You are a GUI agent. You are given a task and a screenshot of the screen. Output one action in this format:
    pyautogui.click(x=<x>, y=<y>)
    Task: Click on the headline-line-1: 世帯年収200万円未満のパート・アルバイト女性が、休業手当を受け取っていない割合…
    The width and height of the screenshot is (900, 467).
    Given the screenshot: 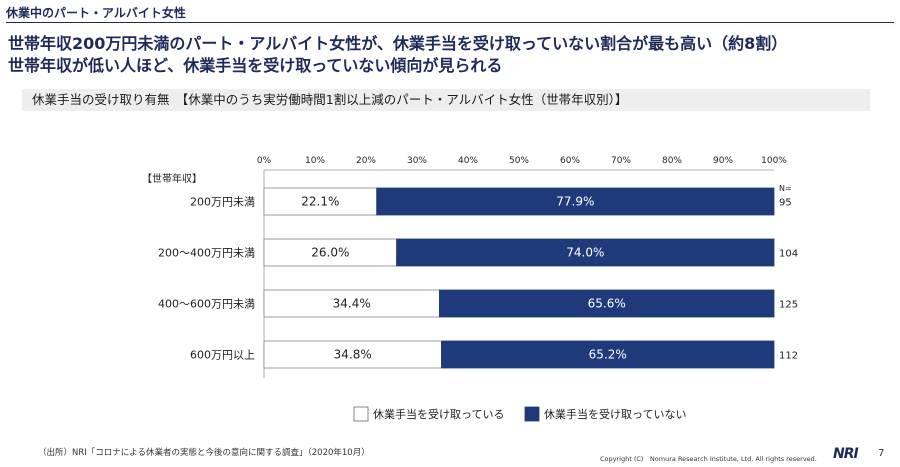 What is the action you would take?
    pyautogui.click(x=398, y=43)
    